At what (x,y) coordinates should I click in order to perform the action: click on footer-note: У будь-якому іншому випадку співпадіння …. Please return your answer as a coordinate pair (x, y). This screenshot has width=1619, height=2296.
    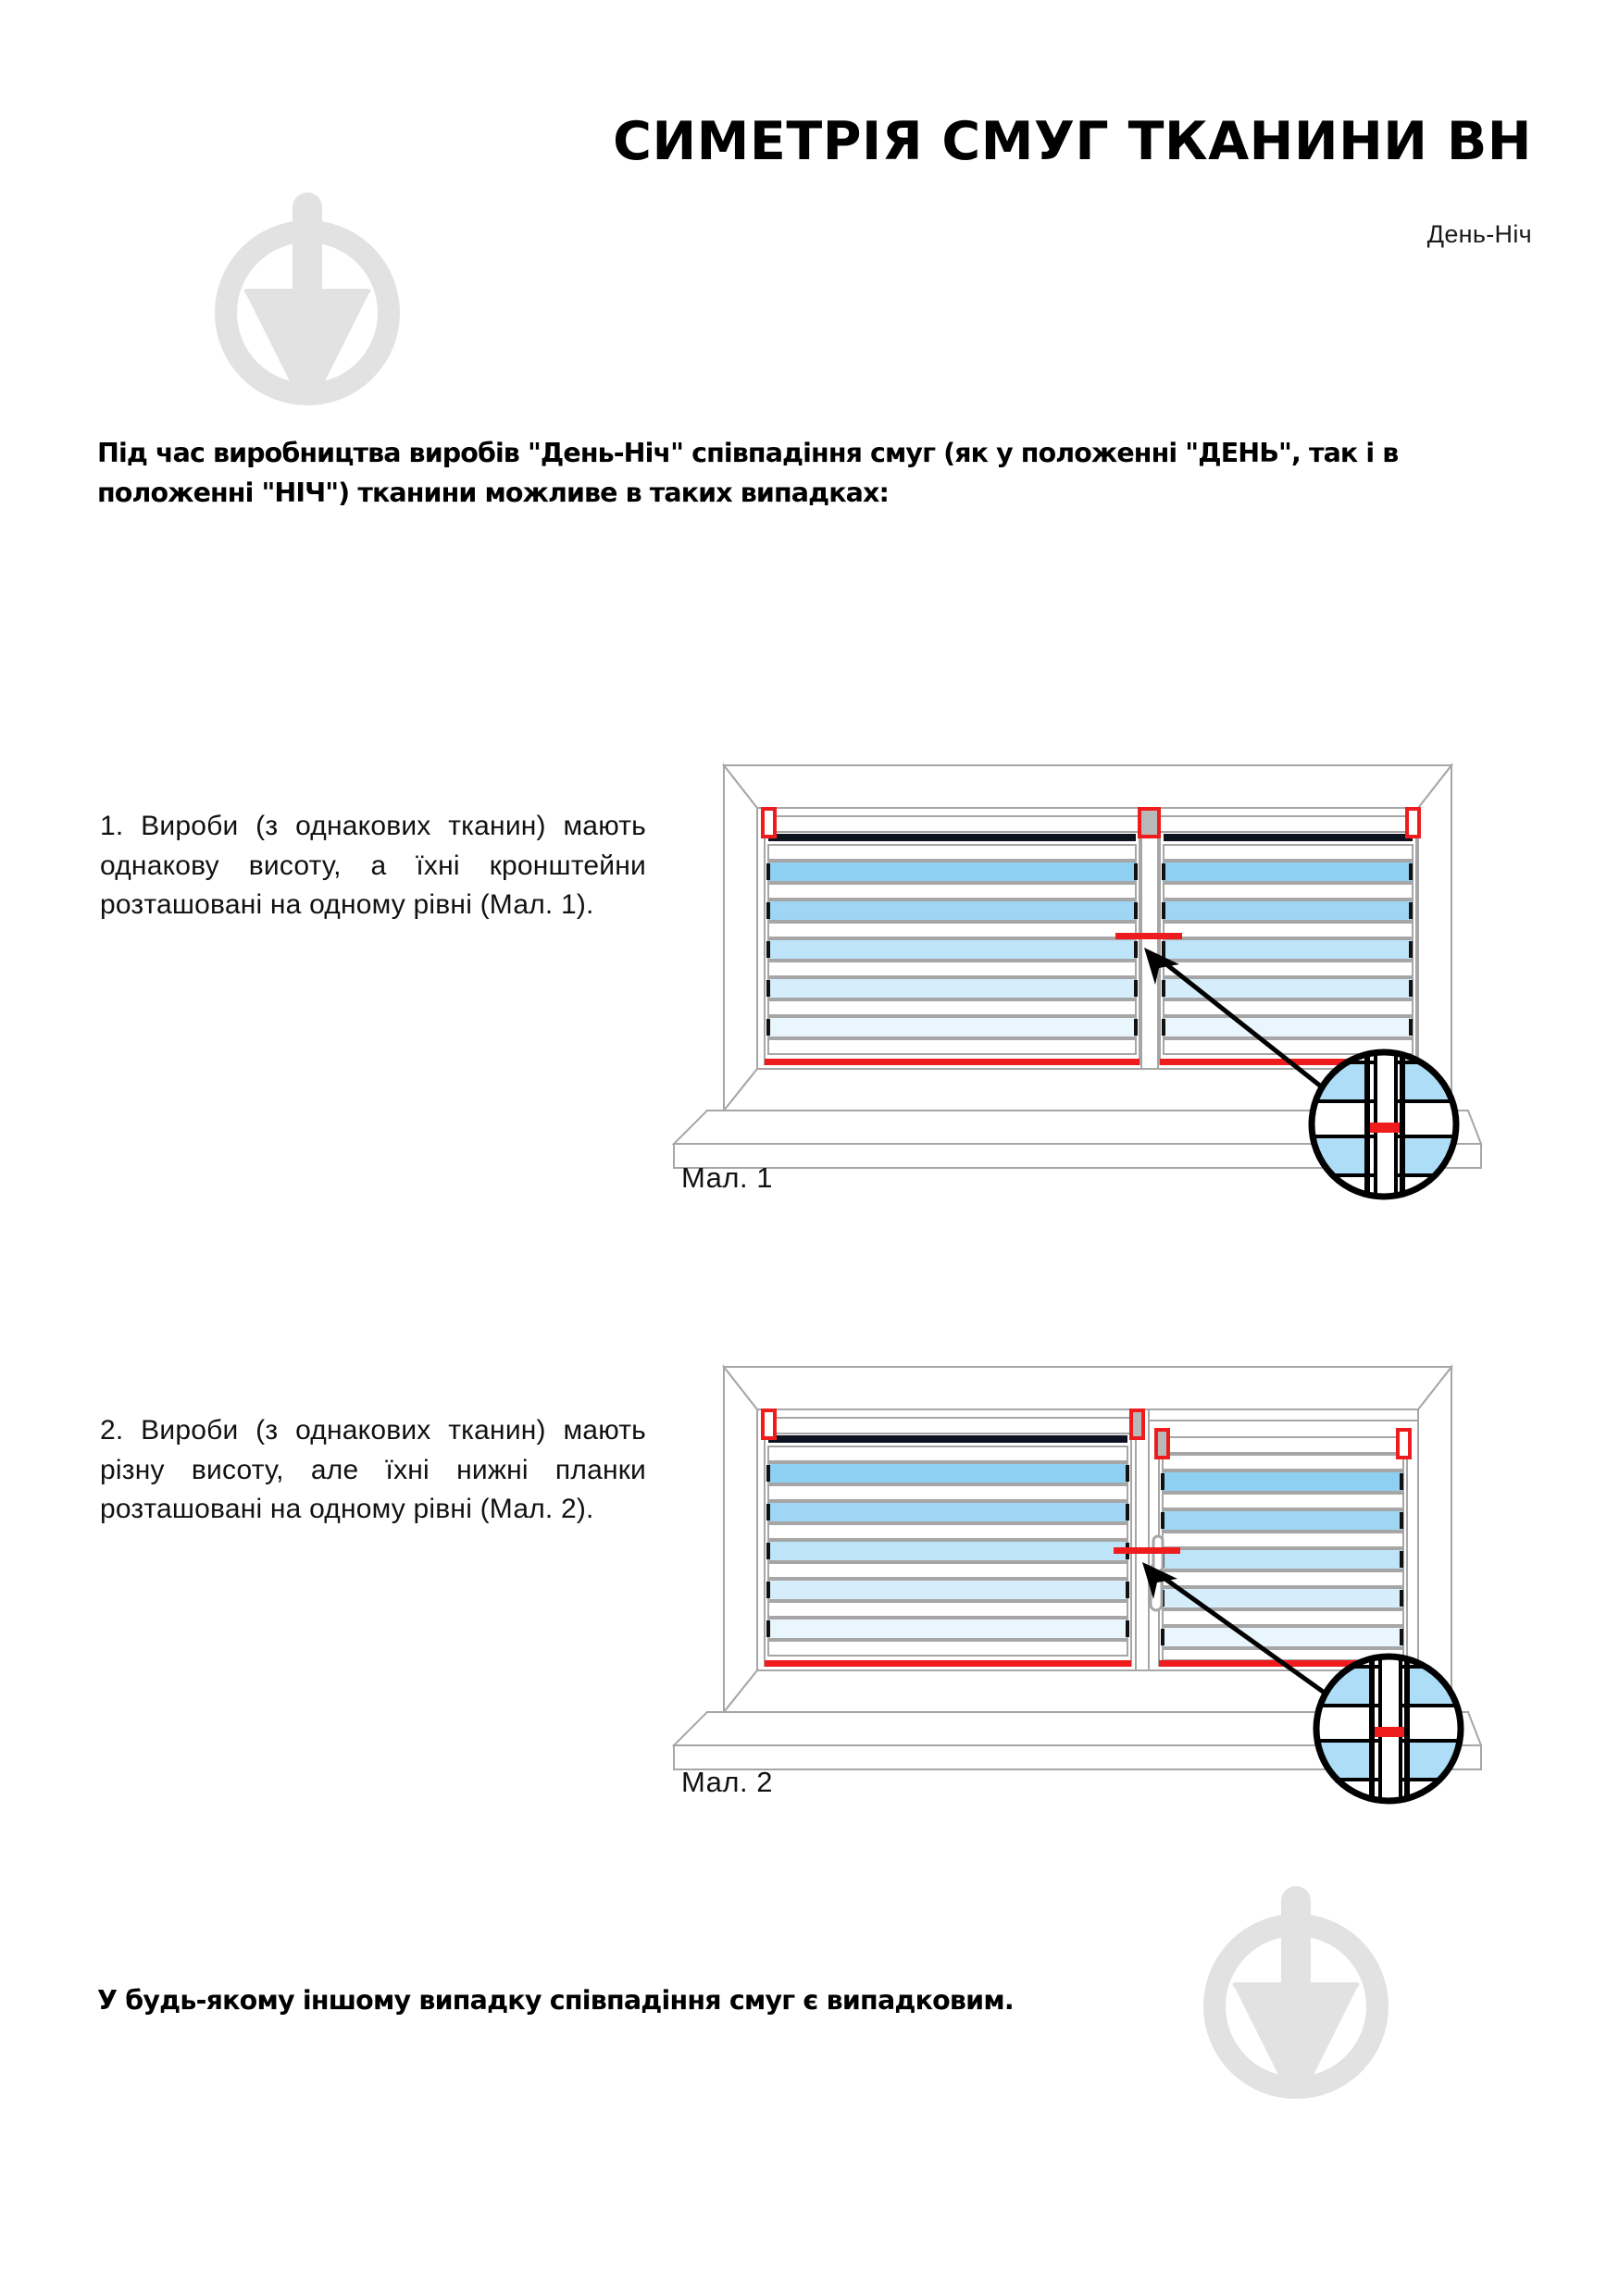
    Looking at the image, I should click on (556, 2001).